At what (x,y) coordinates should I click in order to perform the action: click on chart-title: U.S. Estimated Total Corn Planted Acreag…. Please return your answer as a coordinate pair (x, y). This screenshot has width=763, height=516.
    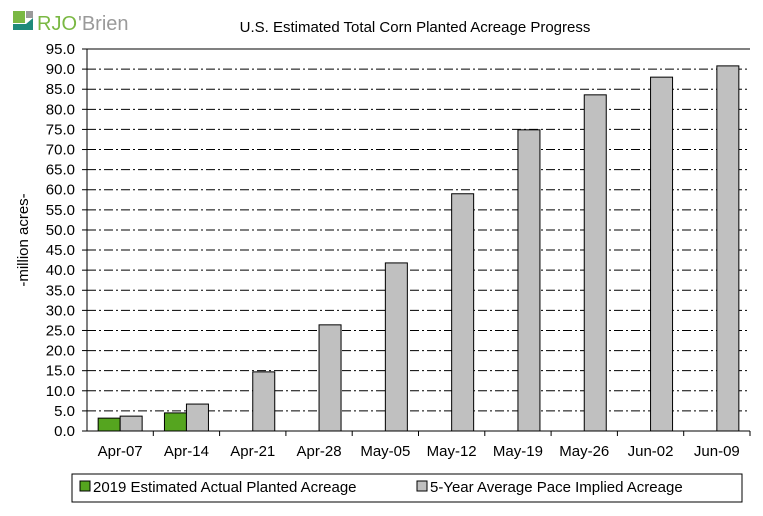
    Looking at the image, I should click on (415, 27).